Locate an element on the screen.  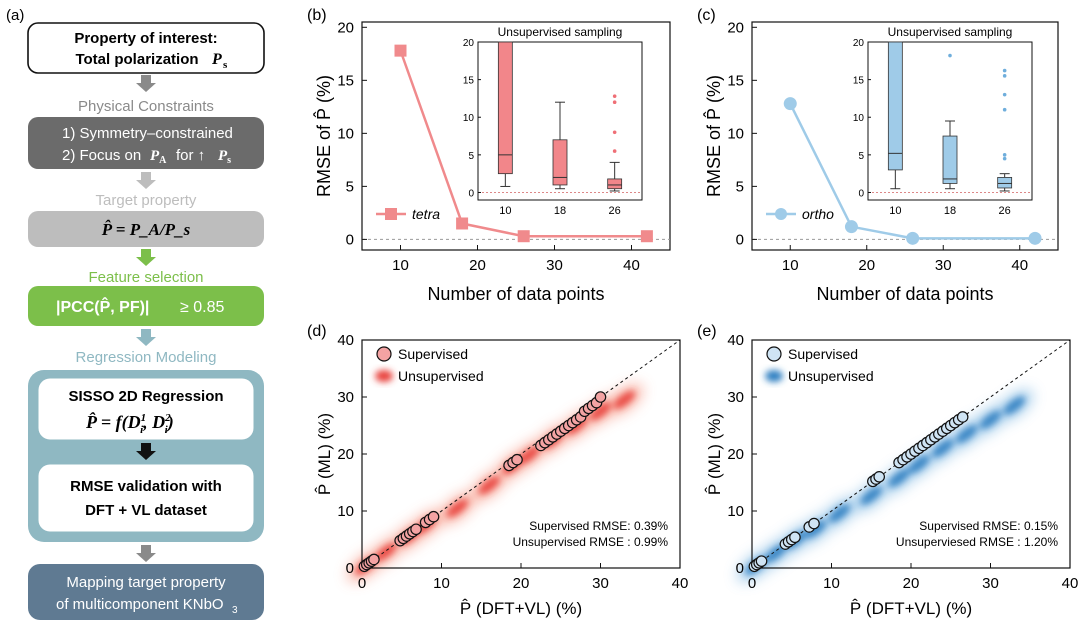
section-physical-constraints: Physical Constraints is located at coordinates (146, 106).